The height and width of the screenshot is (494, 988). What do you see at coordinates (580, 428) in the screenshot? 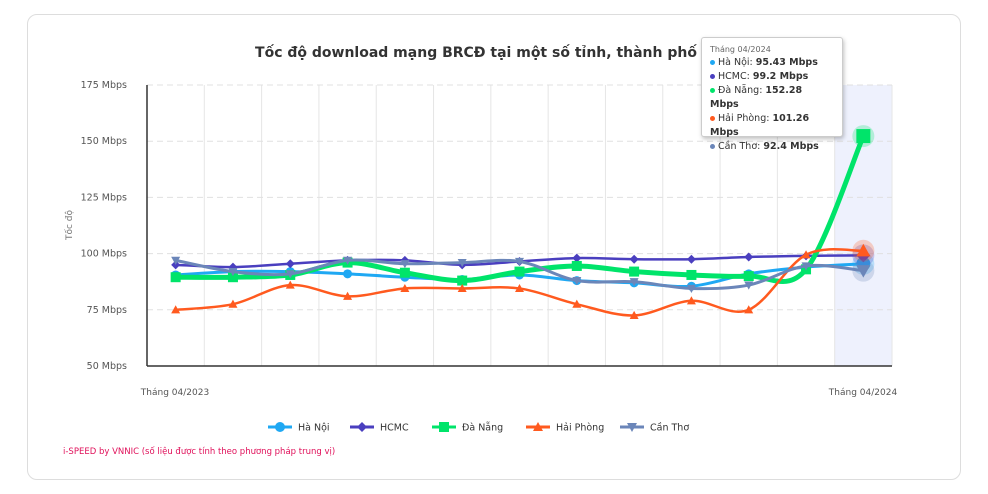
I see `legend-label: Hải Phòng` at bounding box center [580, 428].